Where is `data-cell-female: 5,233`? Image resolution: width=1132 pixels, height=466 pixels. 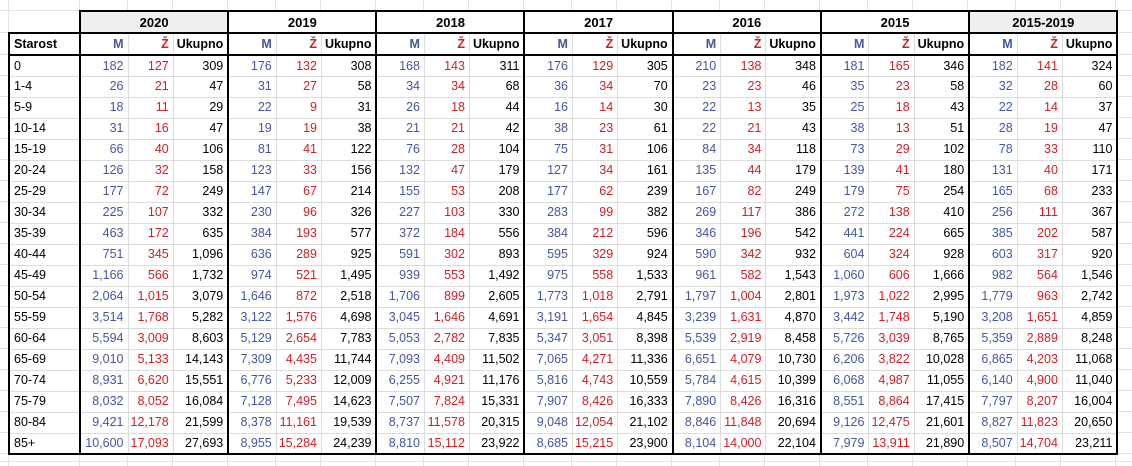
data-cell-female: 5,233 is located at coordinates (299, 381).